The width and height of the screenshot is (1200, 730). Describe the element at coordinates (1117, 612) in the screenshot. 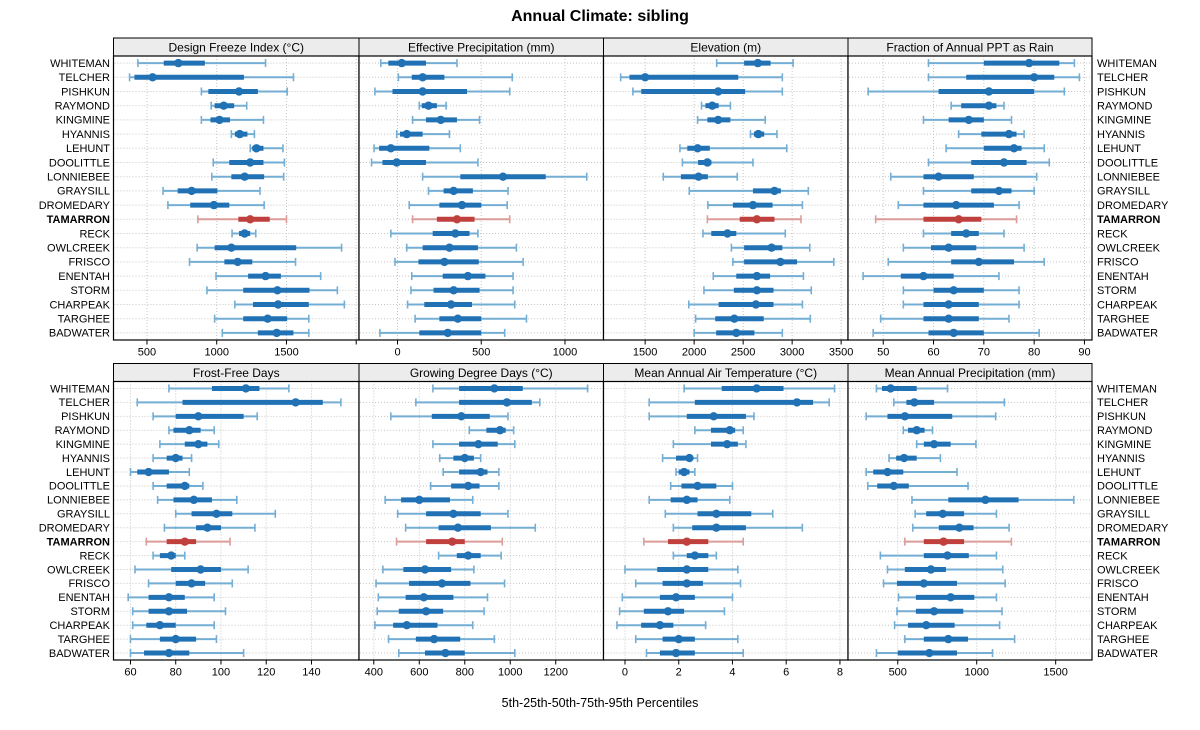

I see `station-label-right-storm: STORM` at that location.